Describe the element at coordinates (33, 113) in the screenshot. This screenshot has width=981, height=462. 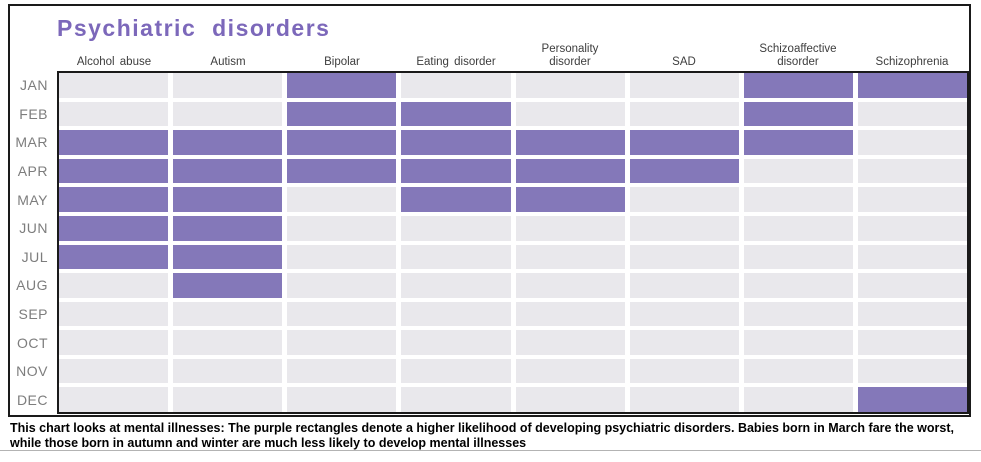
I see `row-label: FEB` at that location.